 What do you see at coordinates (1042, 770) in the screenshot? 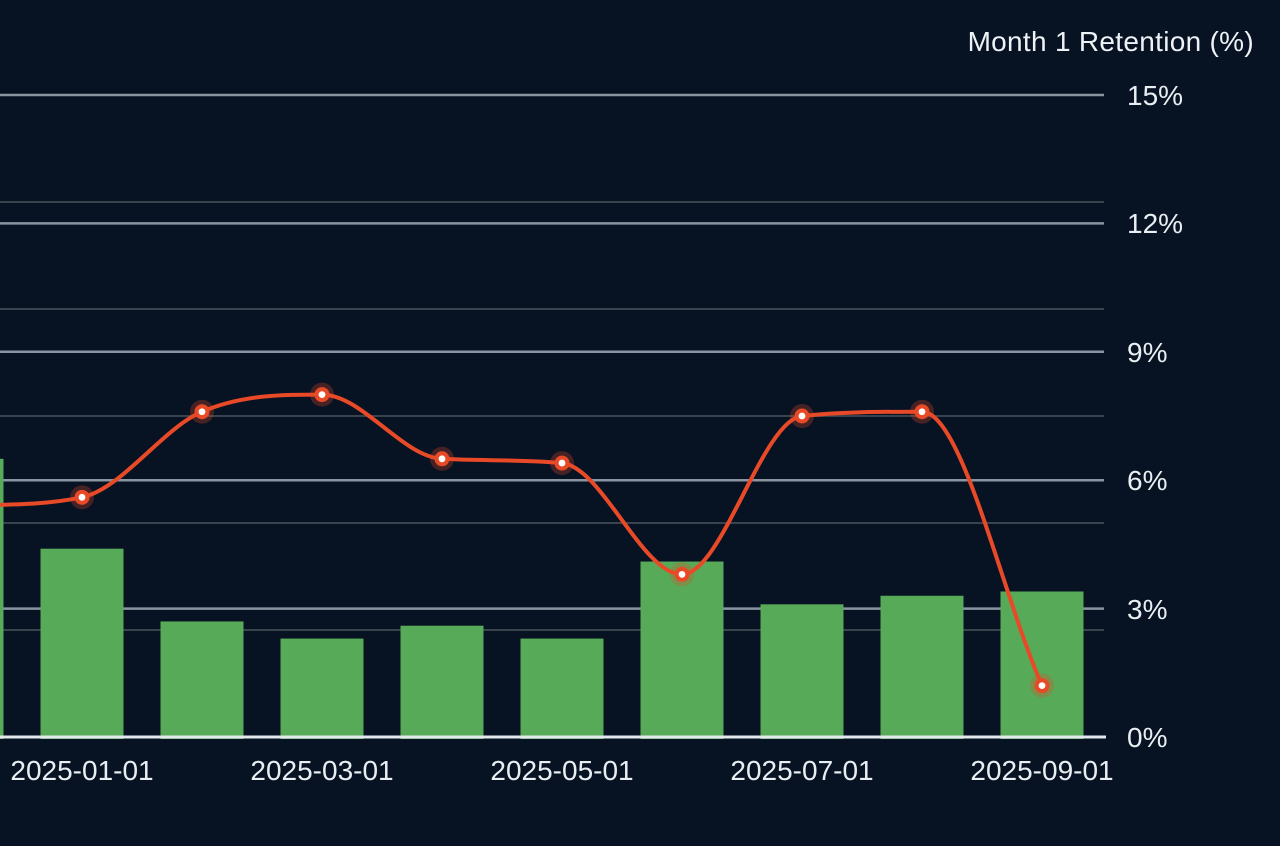
I see `x-axis-tick-2025-09-01: 2025-09-01` at bounding box center [1042, 770].